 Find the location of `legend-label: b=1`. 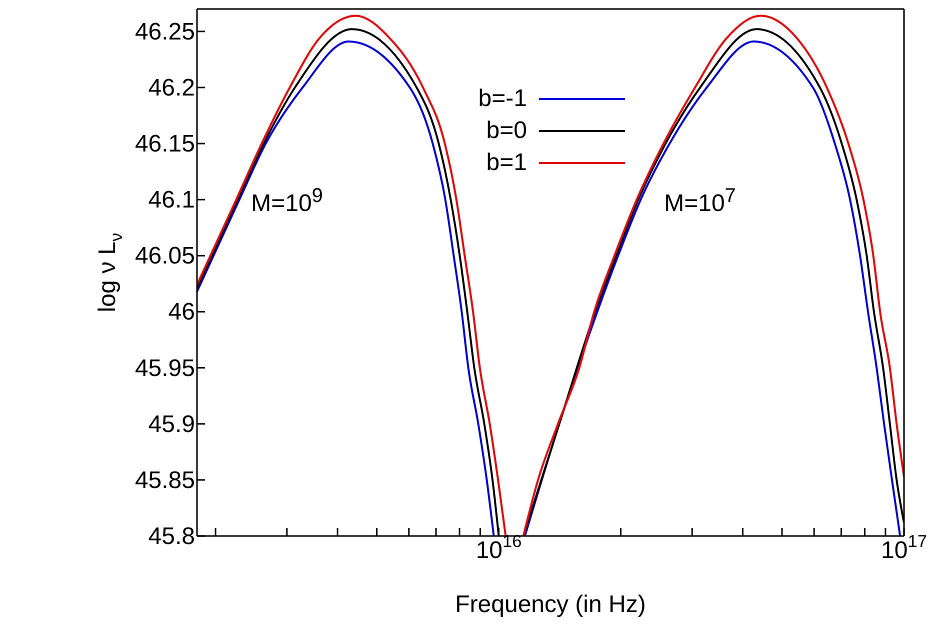

legend-label: b=1 is located at coordinates (506, 163).